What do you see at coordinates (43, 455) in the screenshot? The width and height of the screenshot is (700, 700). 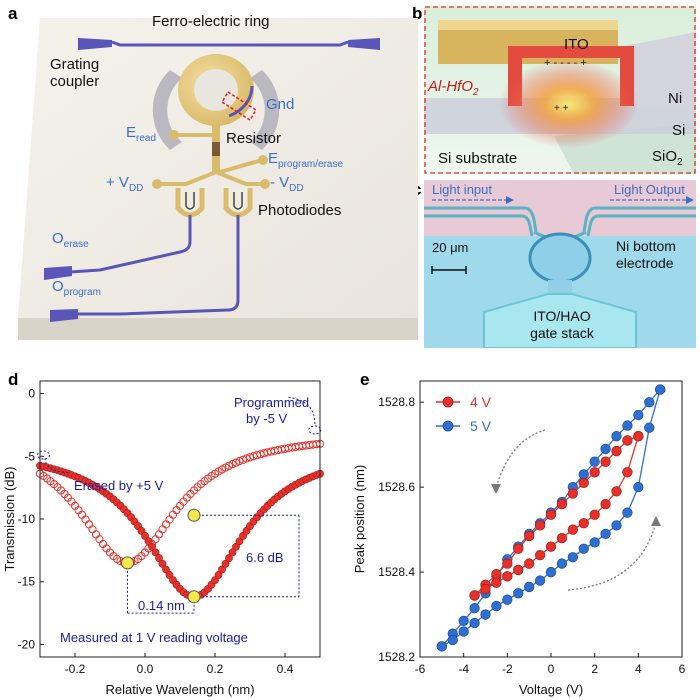 I see `erased-marker-ring` at bounding box center [43, 455].